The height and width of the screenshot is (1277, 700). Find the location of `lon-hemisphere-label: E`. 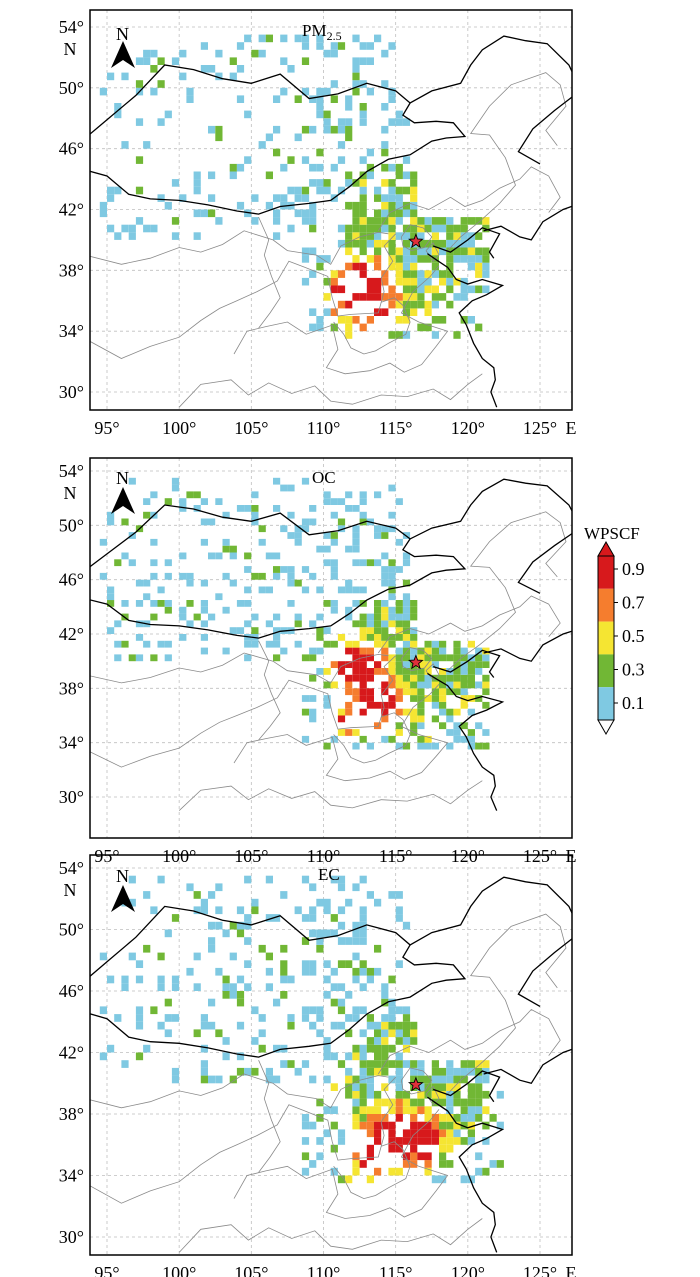

lon-hemisphere-label: E is located at coordinates (571, 428).